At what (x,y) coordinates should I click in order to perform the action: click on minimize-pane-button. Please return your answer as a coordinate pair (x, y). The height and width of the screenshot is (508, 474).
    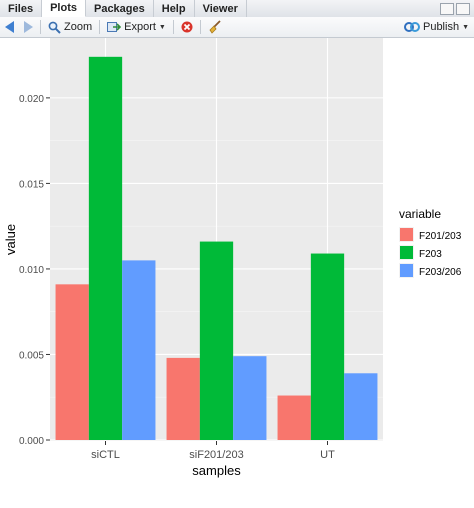
    Looking at the image, I should click on (447, 8).